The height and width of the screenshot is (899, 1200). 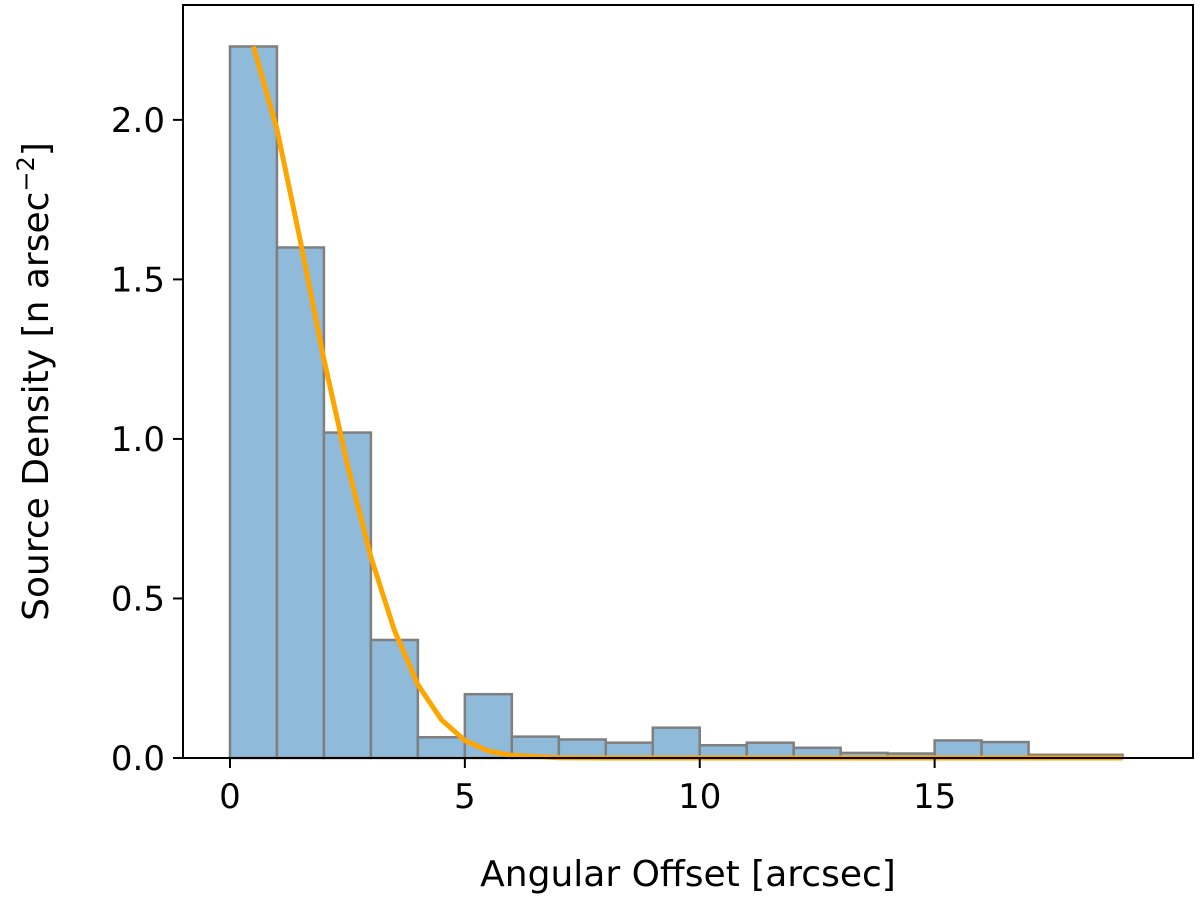 What do you see at coordinates (230, 797) in the screenshot?
I see `x-tick-label: 0` at bounding box center [230, 797].